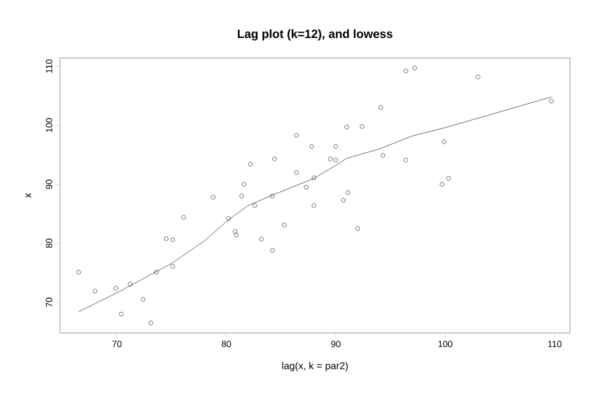 This screenshot has width=599, height=400. What do you see at coordinates (226, 344) in the screenshot?
I see `x-tick-label: 80` at bounding box center [226, 344].